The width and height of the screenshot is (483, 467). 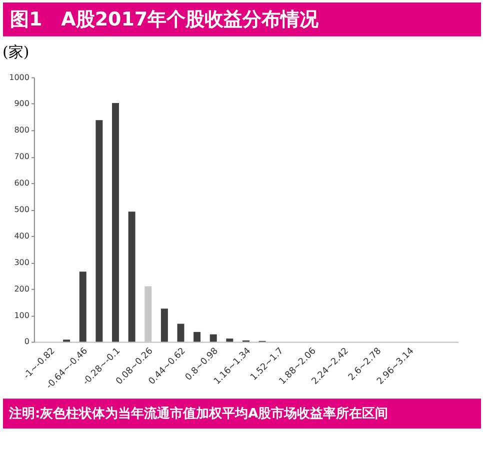 What do you see at coordinates (22, 130) in the screenshot?
I see `y-tick-label: 800` at bounding box center [22, 130].